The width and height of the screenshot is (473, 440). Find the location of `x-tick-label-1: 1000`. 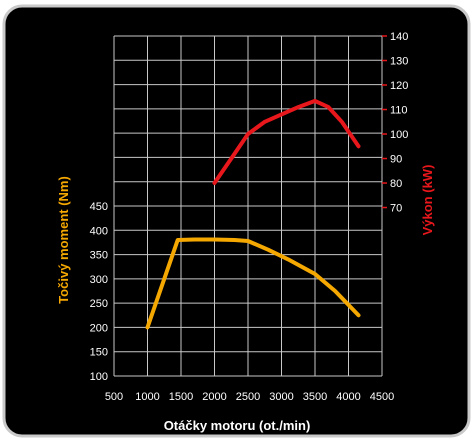

x-tick-label-1: 1000 is located at coordinates (147, 397).